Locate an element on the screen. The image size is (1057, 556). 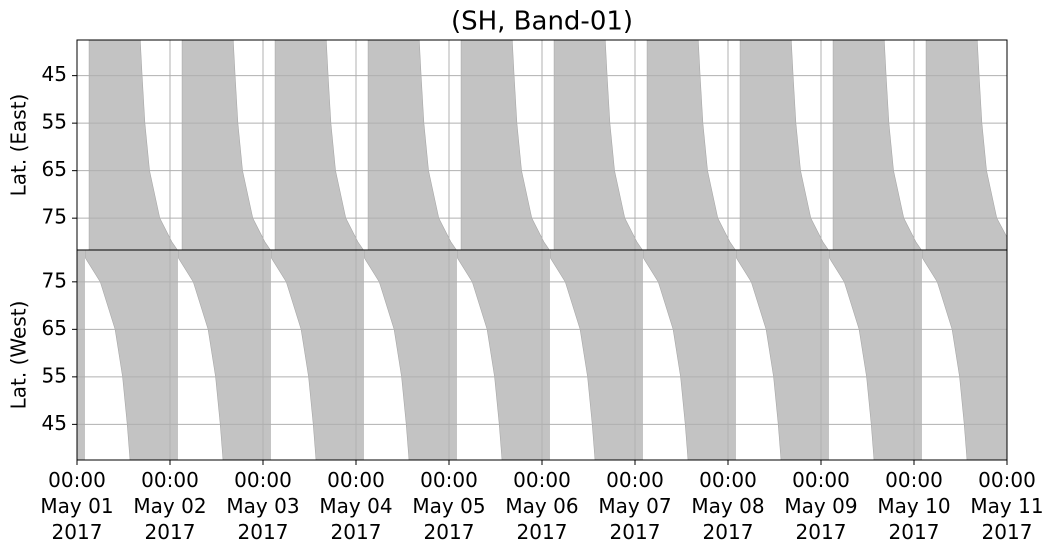
x-tick-label: 00:00 May 08 2017 is located at coordinates (727, 506).